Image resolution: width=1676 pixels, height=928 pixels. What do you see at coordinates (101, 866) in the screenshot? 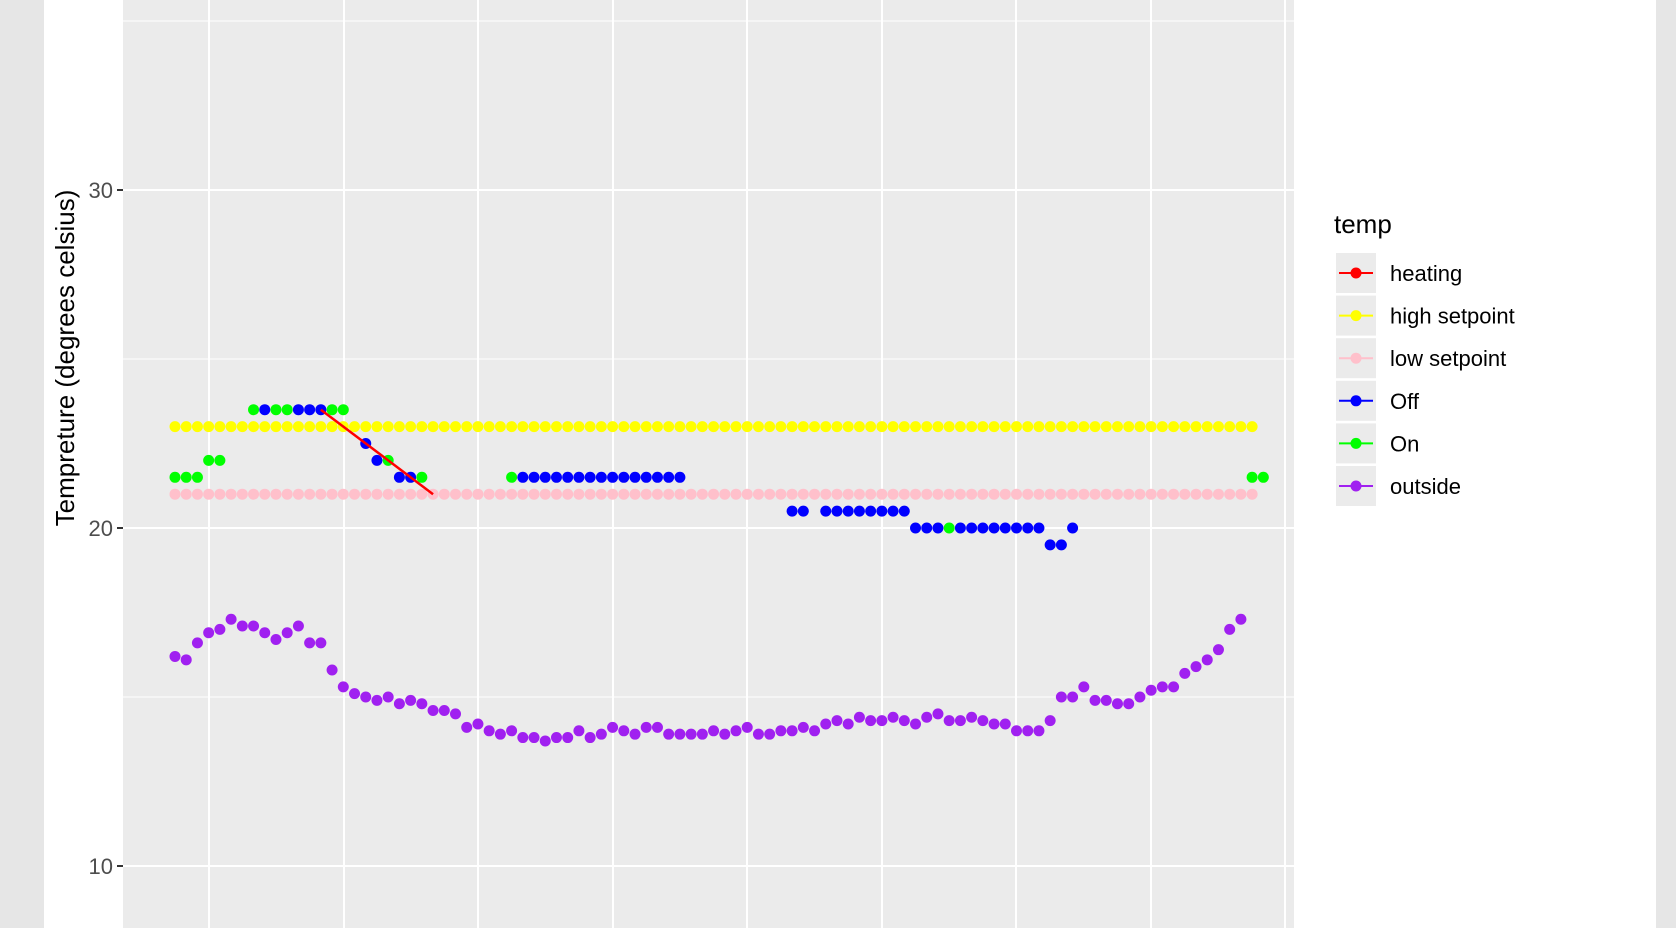
I see `y-tick-label: 10` at bounding box center [101, 866].